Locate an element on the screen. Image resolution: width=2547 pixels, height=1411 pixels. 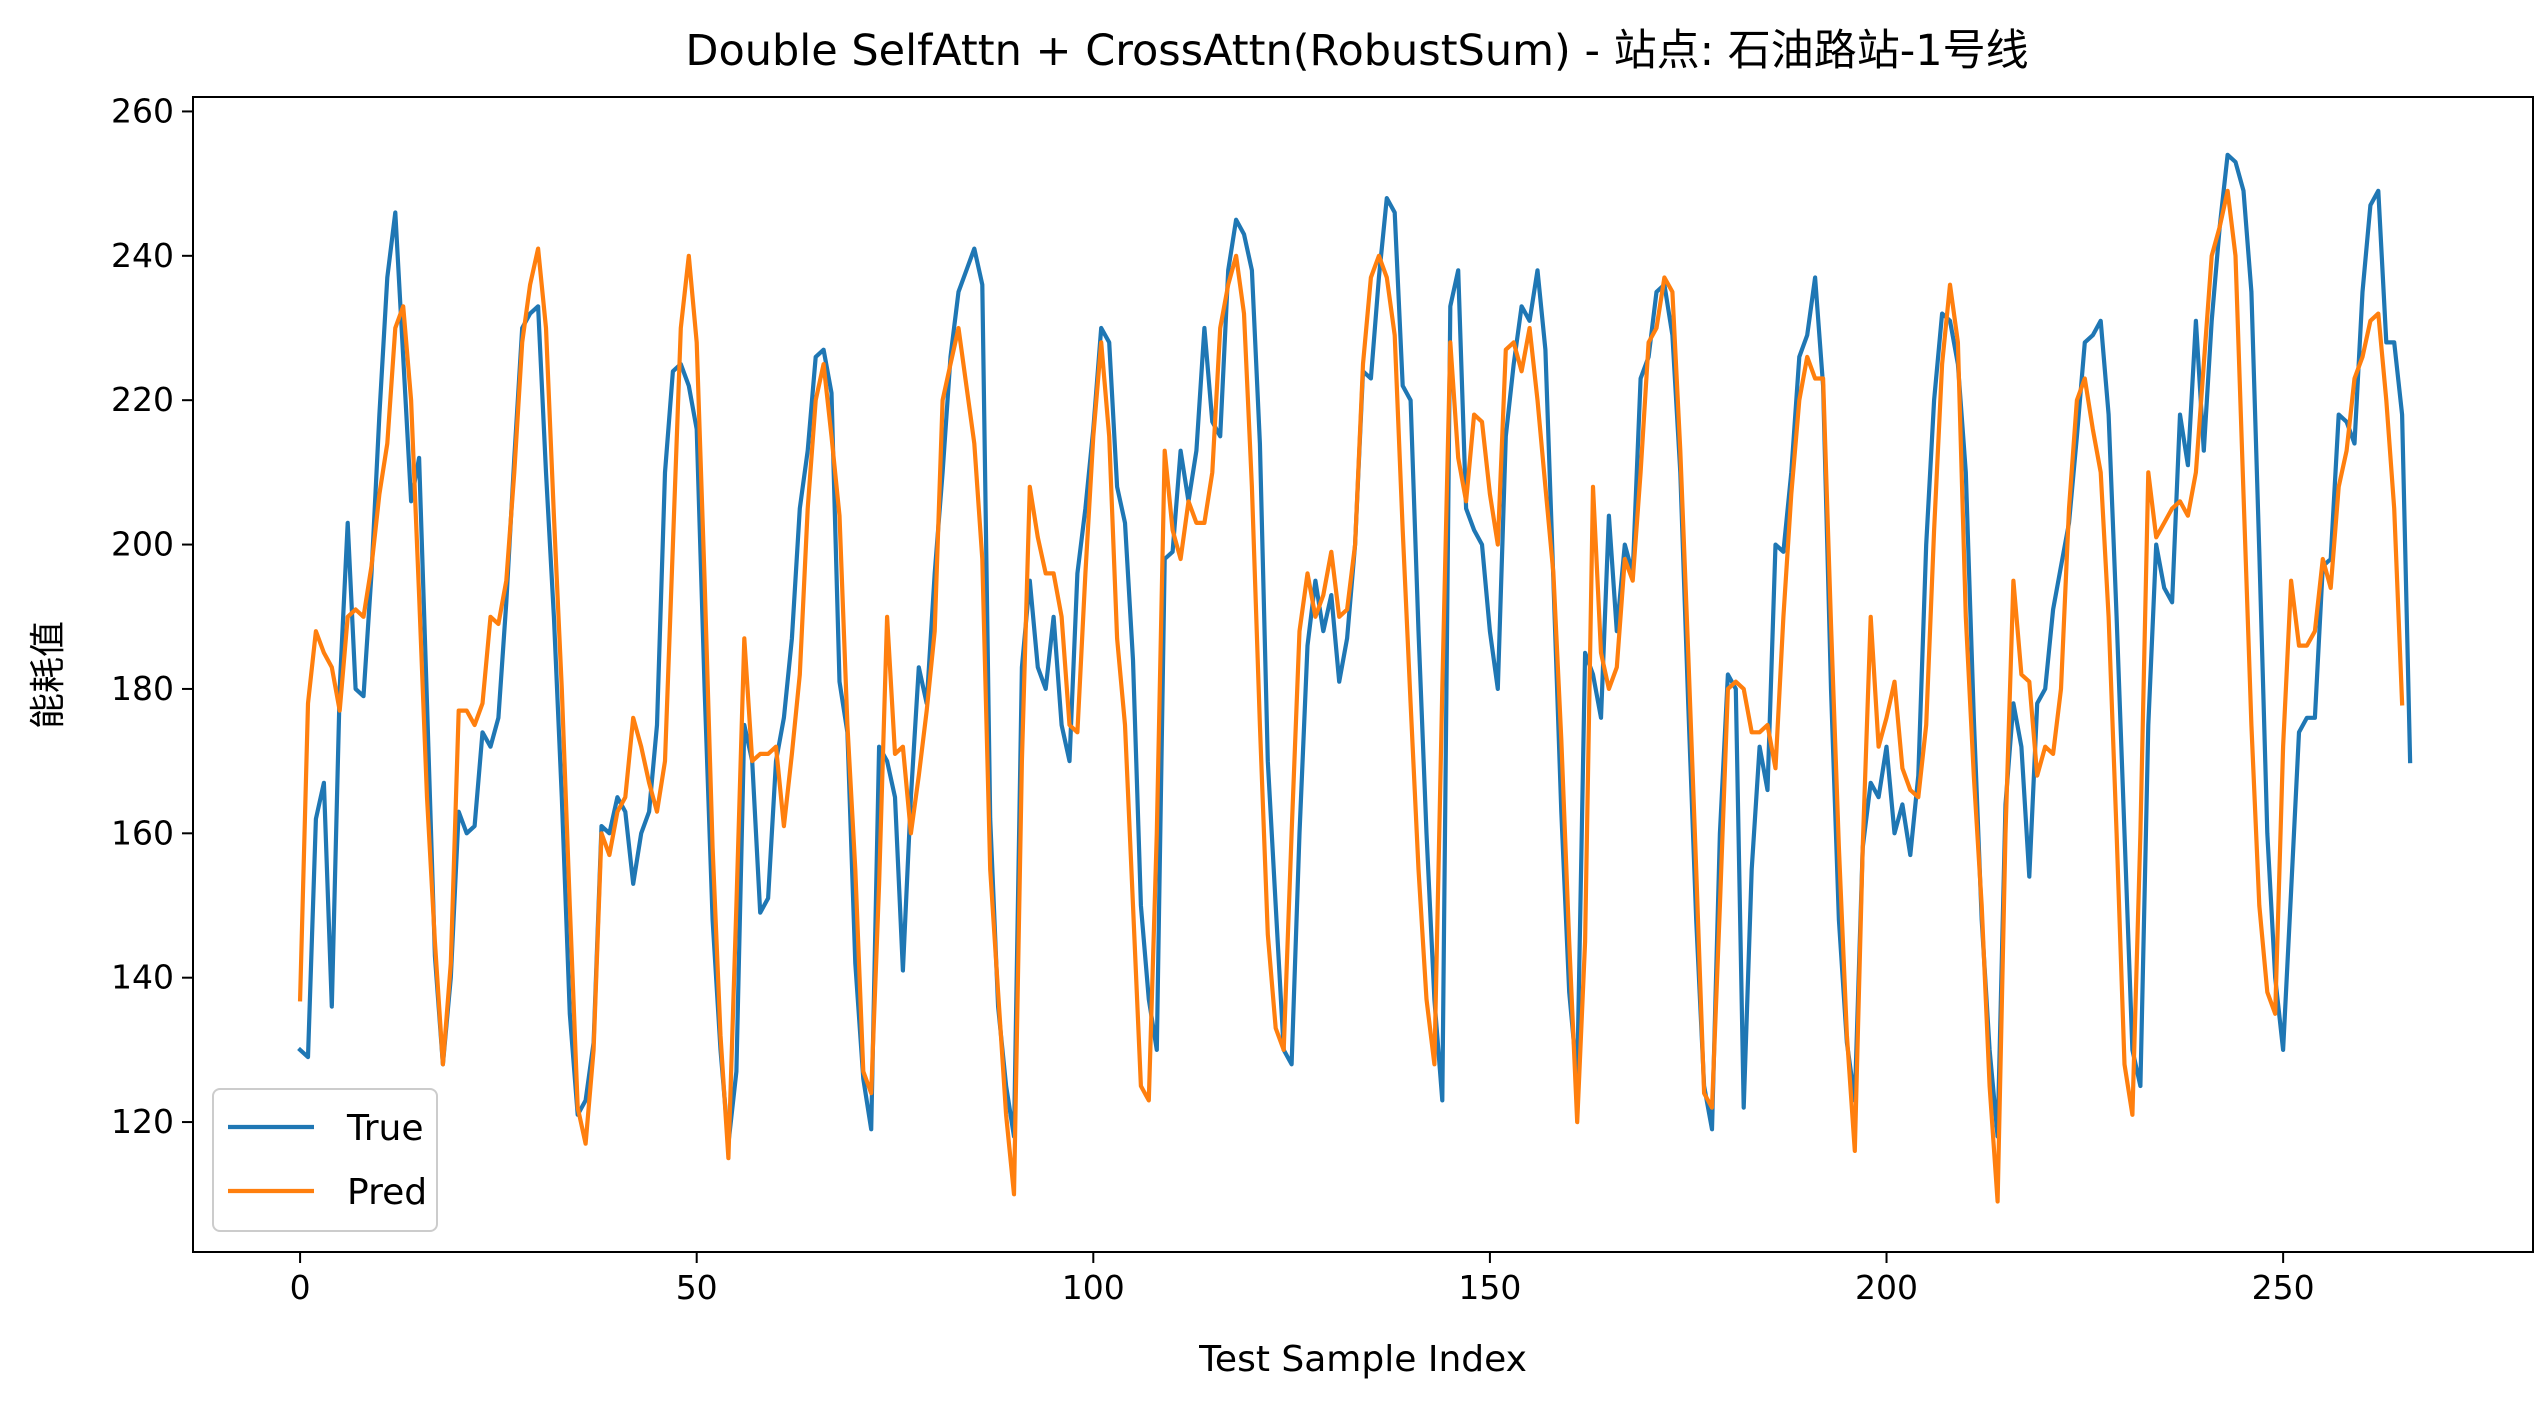
y-tick-label: 180 is located at coordinates (142, 688).